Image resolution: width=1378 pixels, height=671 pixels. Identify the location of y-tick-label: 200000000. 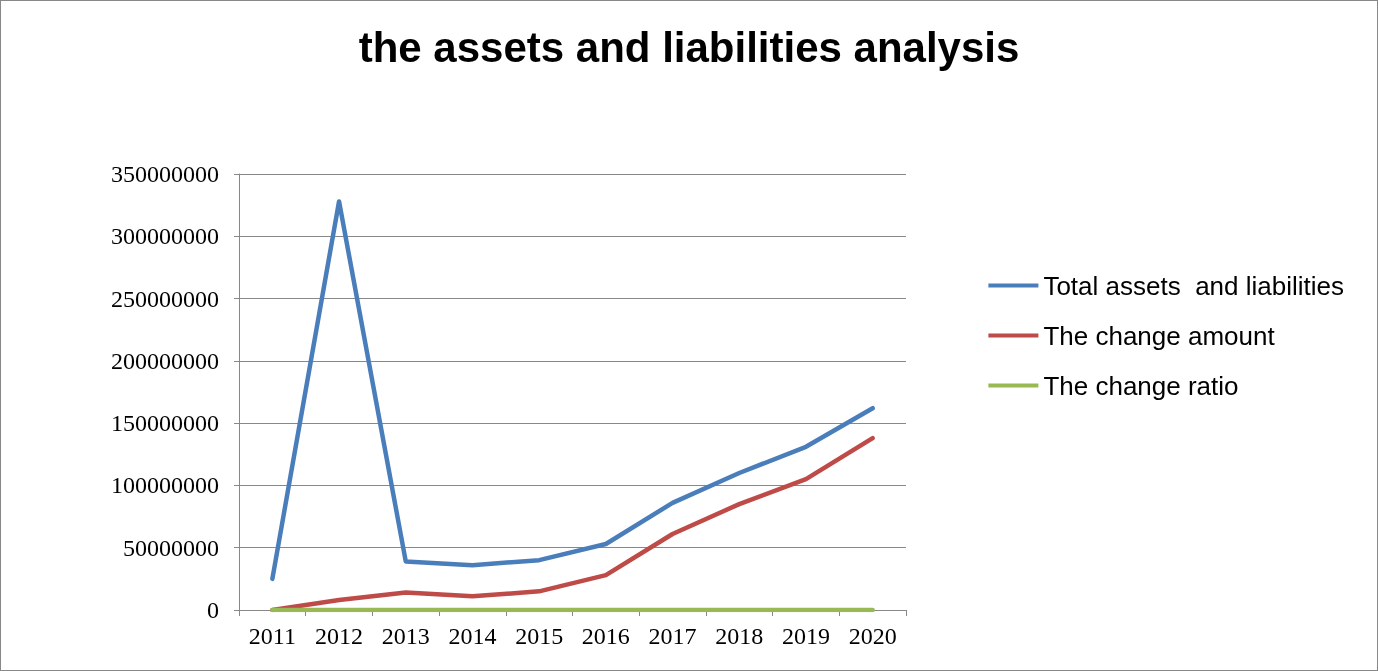
(165, 360).